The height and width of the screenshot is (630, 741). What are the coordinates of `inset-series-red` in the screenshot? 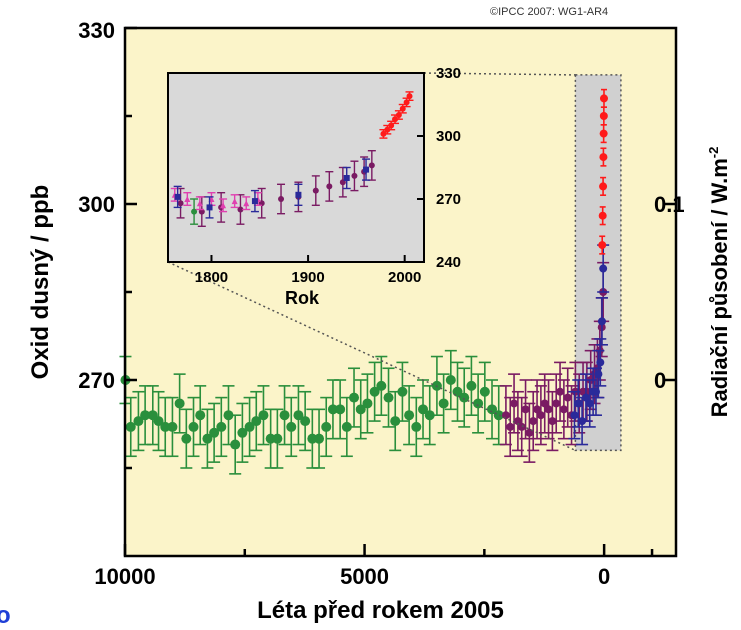 It's located at (396, 115).